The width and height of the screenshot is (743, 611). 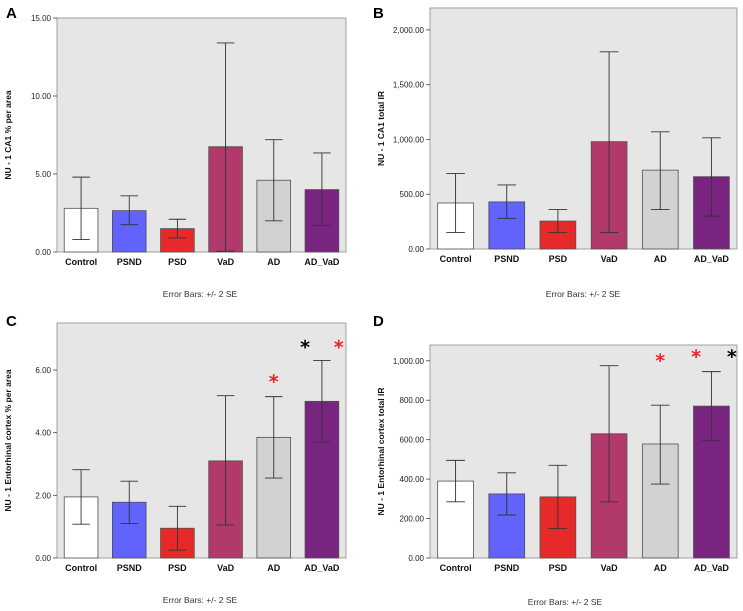 What do you see at coordinates (43, 433) in the screenshot?
I see `y-tick-label: 4.00` at bounding box center [43, 433].